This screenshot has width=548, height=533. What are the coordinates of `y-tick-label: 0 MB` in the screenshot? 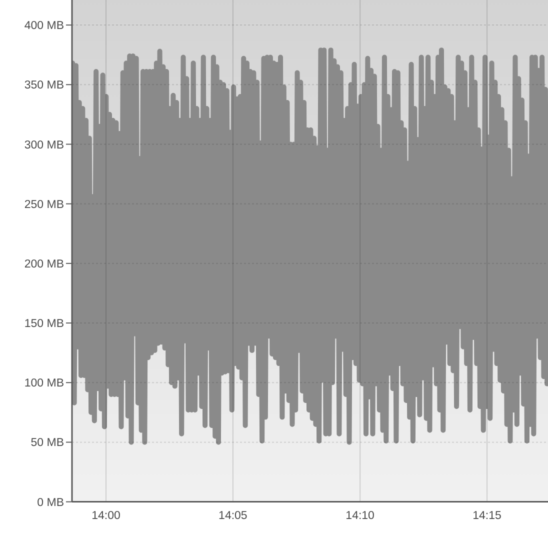 It's located at (50, 502).